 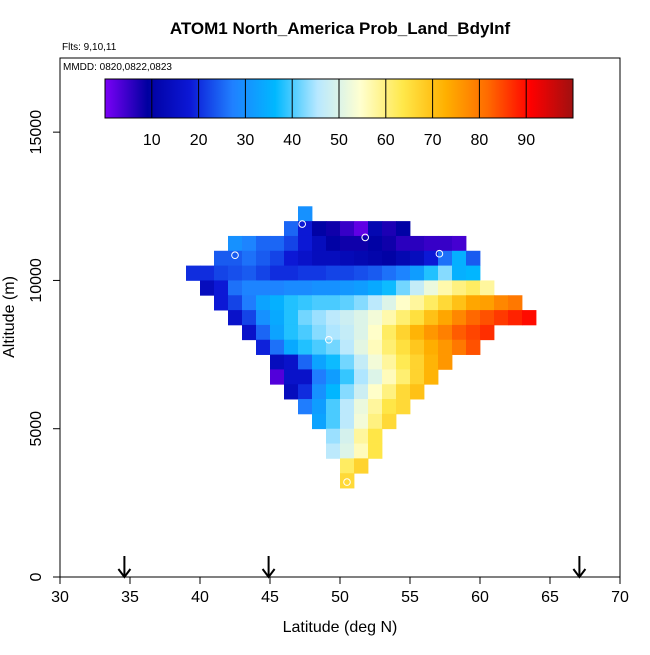 I want to click on x-axis-label: Latitude (deg N), so click(x=340, y=627).